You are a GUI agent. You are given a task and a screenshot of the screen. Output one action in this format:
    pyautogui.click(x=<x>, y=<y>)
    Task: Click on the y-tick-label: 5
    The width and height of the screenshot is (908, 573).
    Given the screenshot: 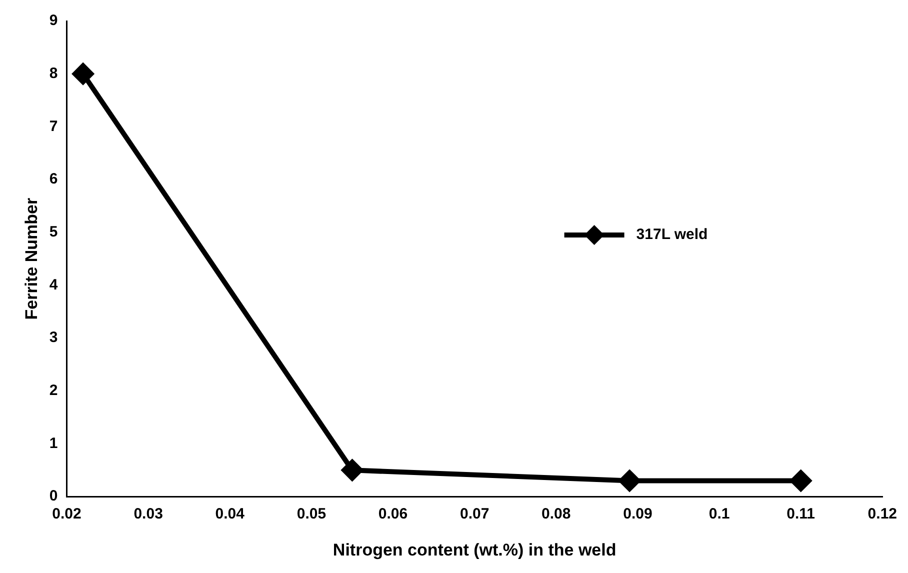 What is the action you would take?
    pyautogui.click(x=53, y=232)
    